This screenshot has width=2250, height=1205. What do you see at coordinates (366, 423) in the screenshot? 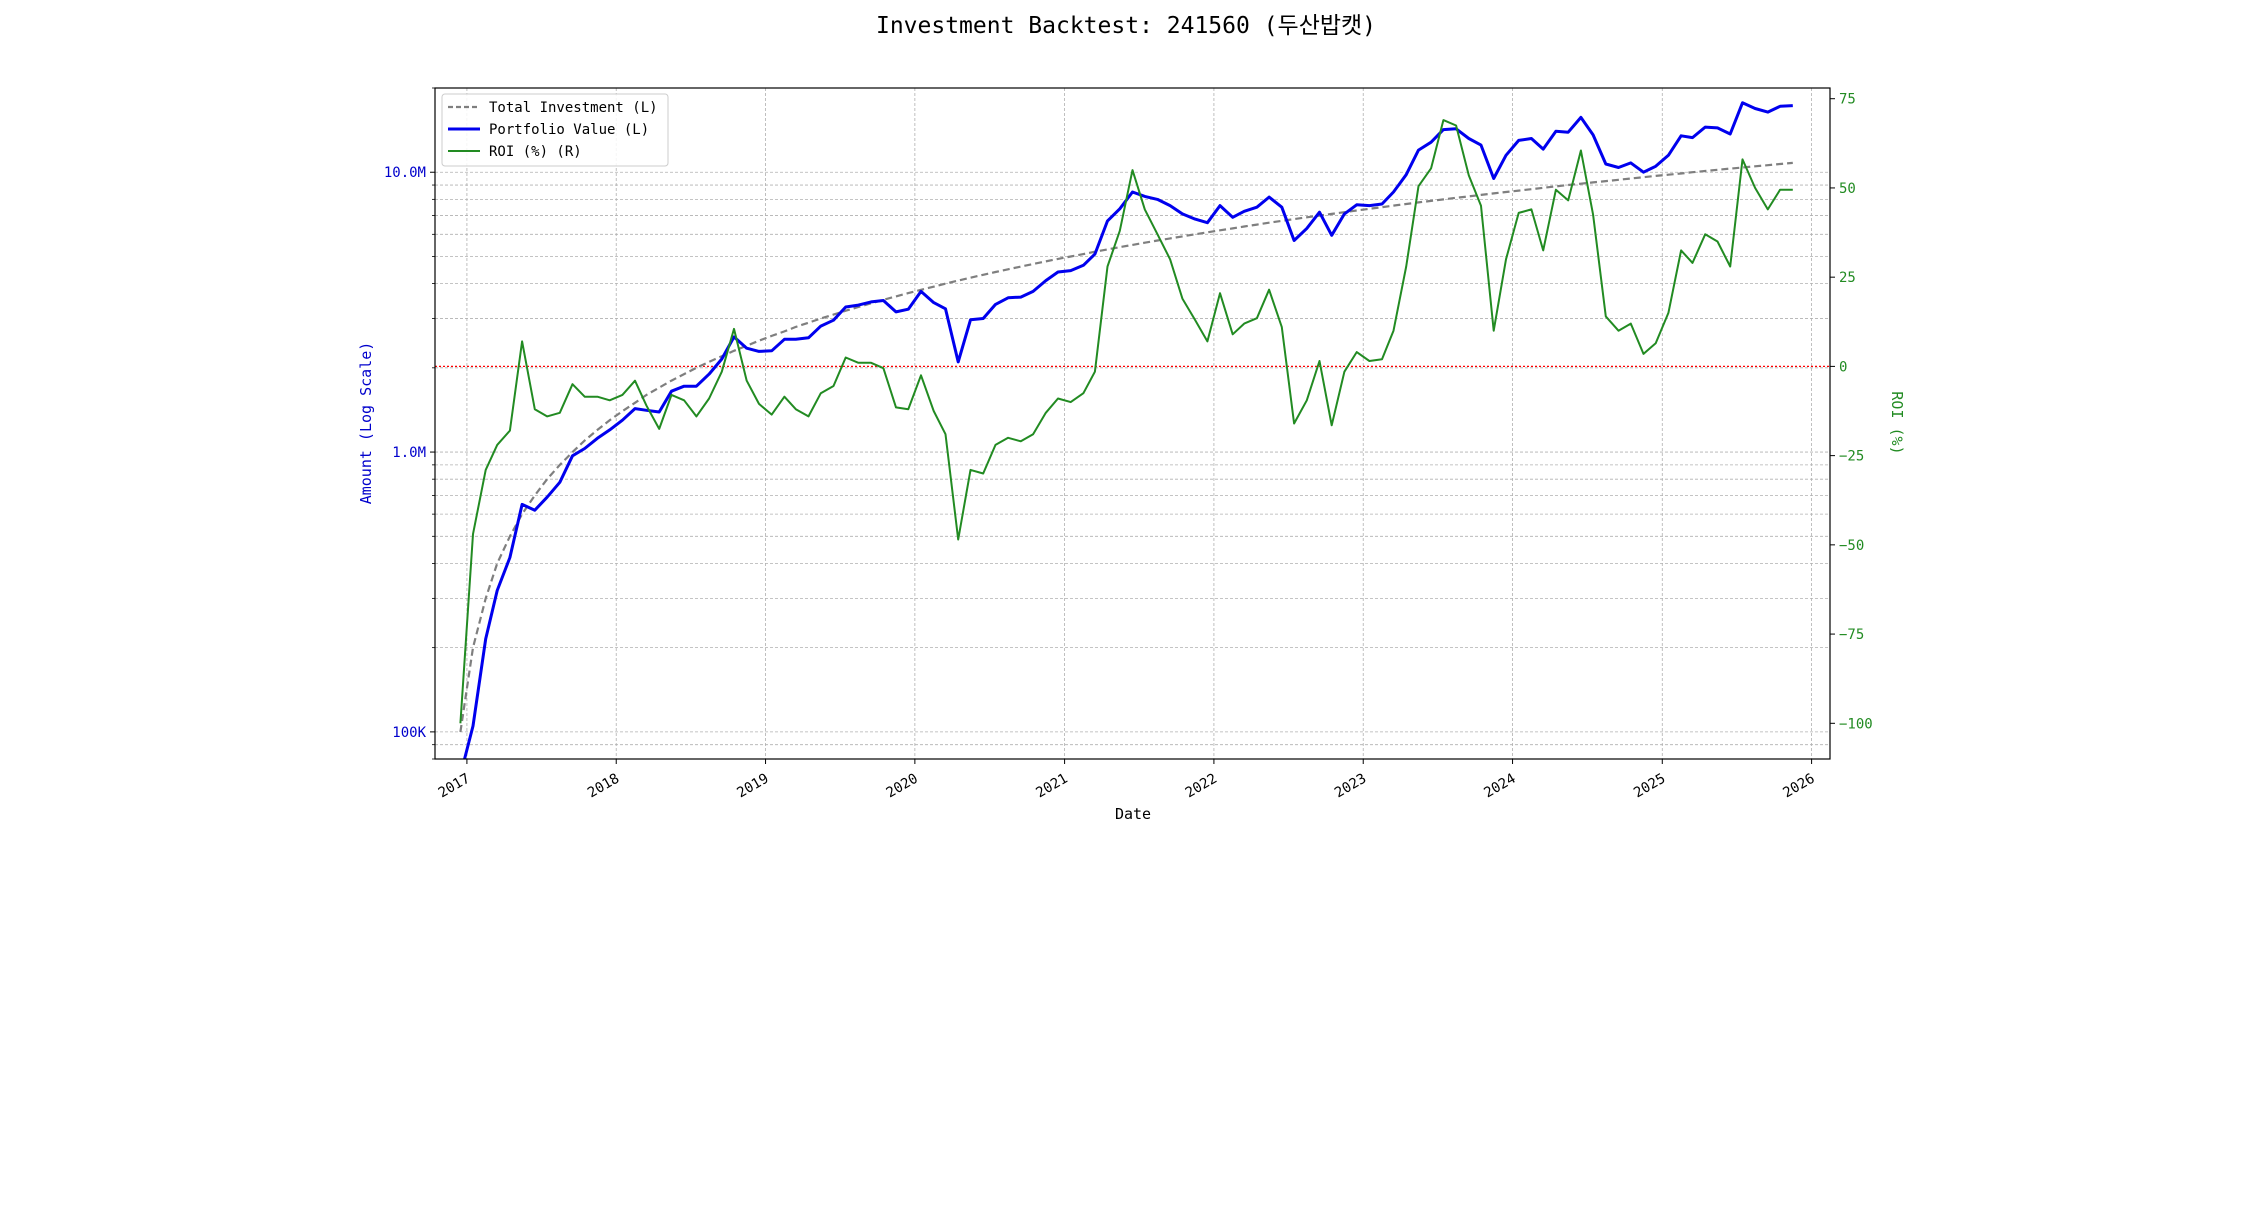
I see `left-y-axis-label: Amount (Log Scale)` at bounding box center [366, 423].